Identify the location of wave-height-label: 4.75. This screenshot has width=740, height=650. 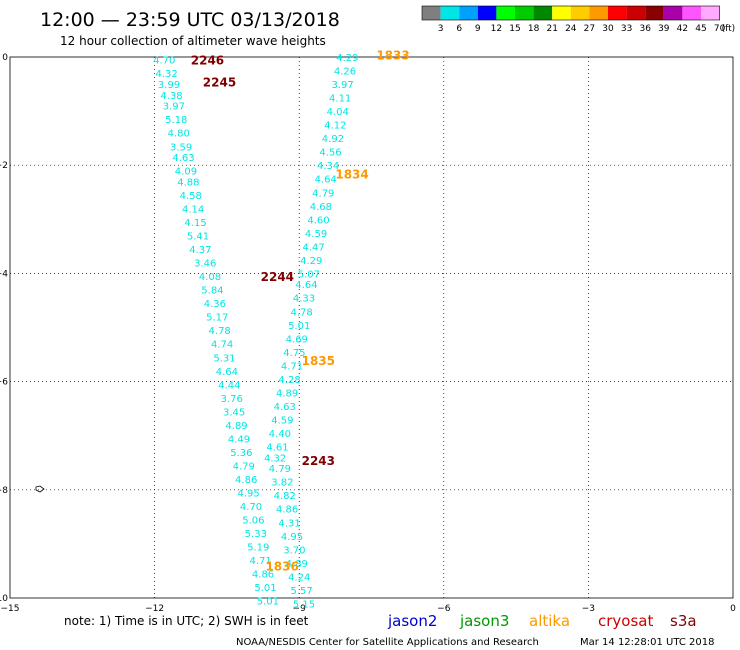
(294, 353).